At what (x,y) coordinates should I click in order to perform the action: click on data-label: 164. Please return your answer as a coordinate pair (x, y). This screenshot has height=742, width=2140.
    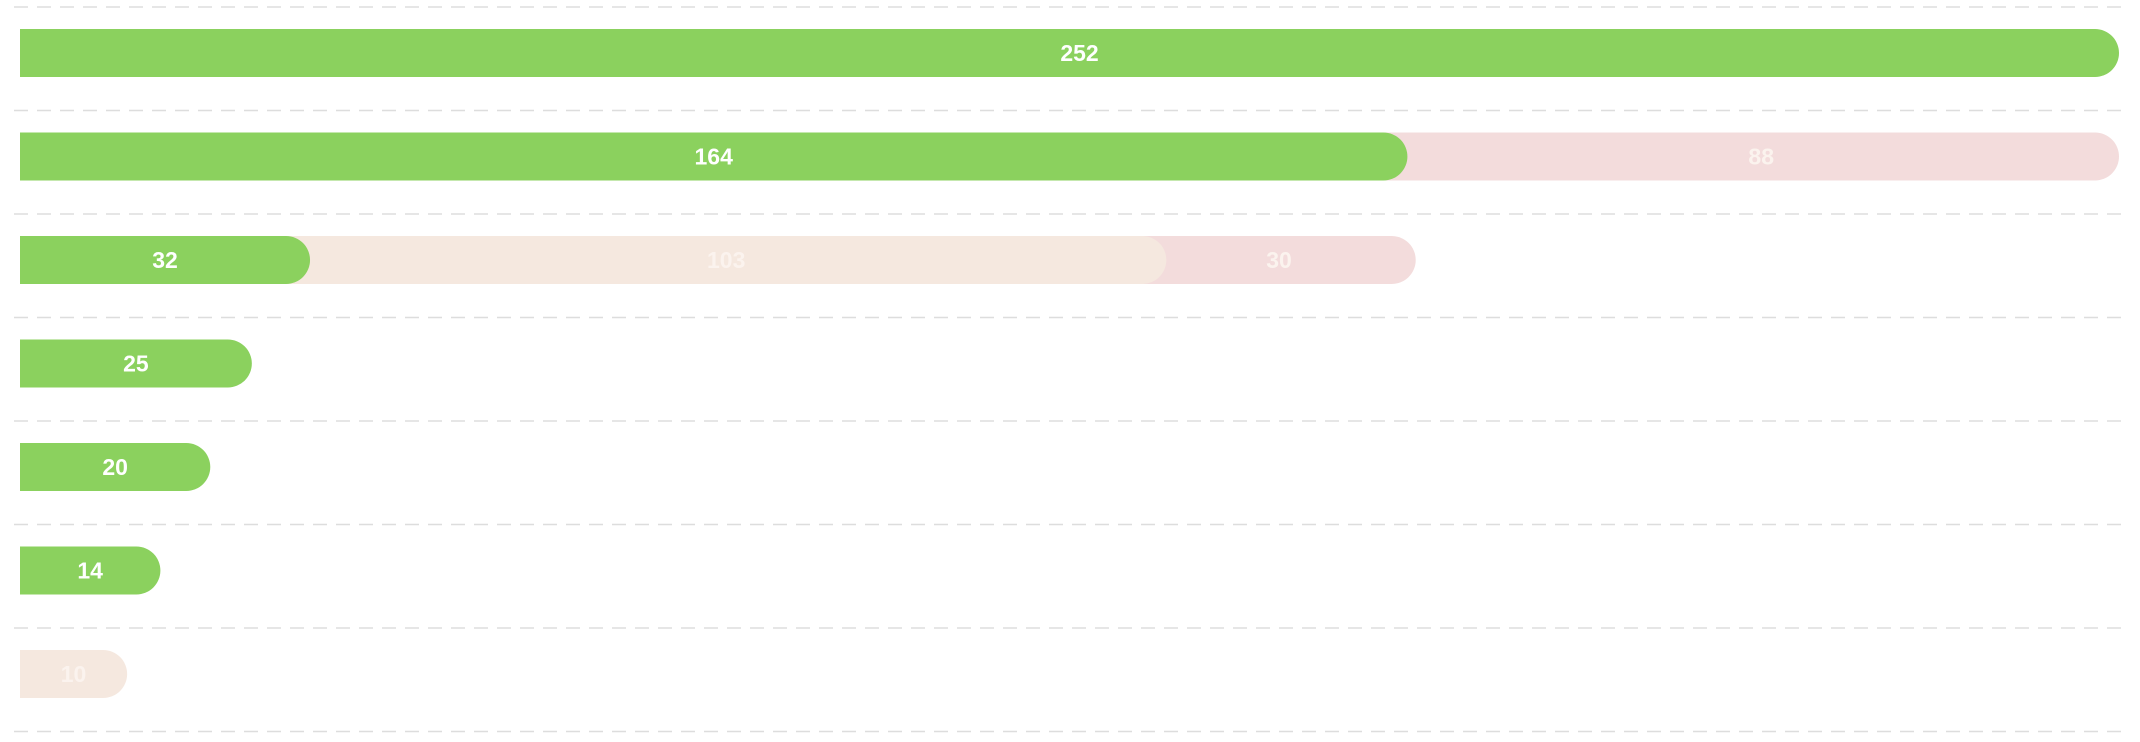
    Looking at the image, I should click on (714, 157).